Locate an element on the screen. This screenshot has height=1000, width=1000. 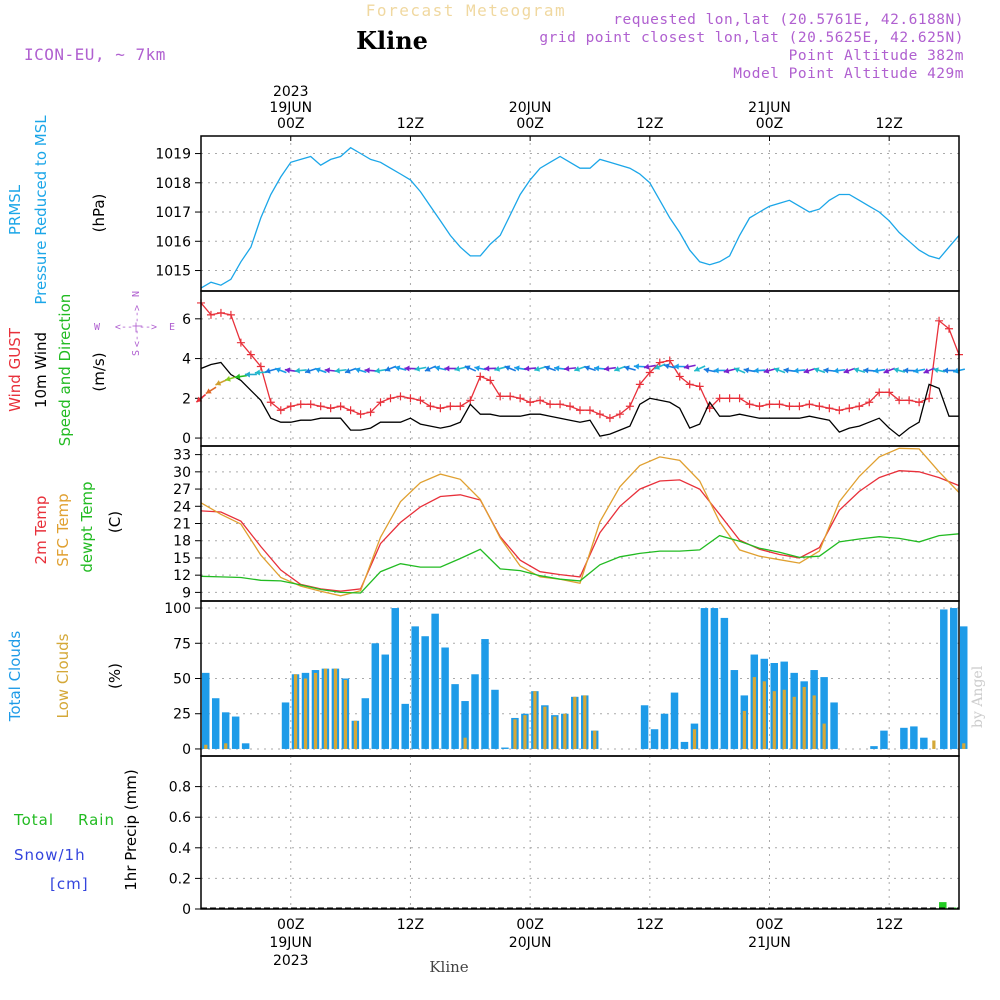
temperature-ytick-label: 30 is located at coordinates (182, 473).